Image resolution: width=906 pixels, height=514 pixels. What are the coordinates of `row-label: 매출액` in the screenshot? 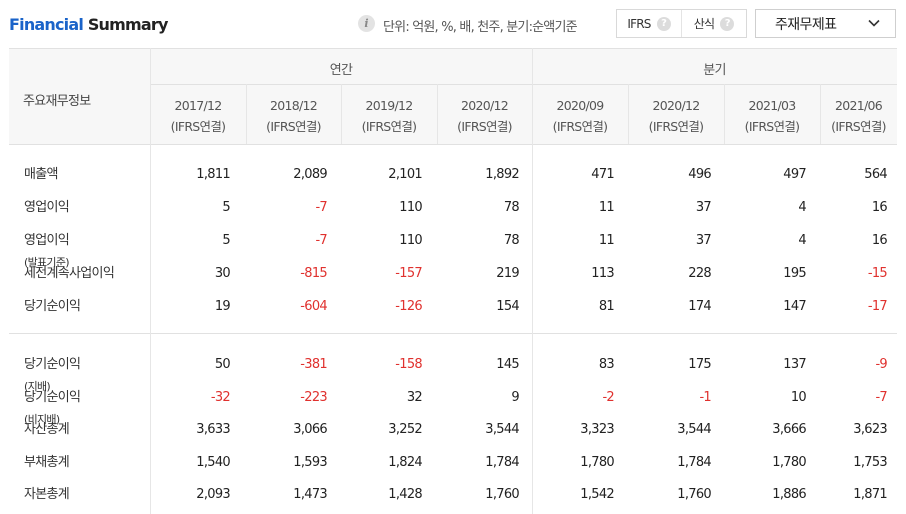 It's located at (41, 175).